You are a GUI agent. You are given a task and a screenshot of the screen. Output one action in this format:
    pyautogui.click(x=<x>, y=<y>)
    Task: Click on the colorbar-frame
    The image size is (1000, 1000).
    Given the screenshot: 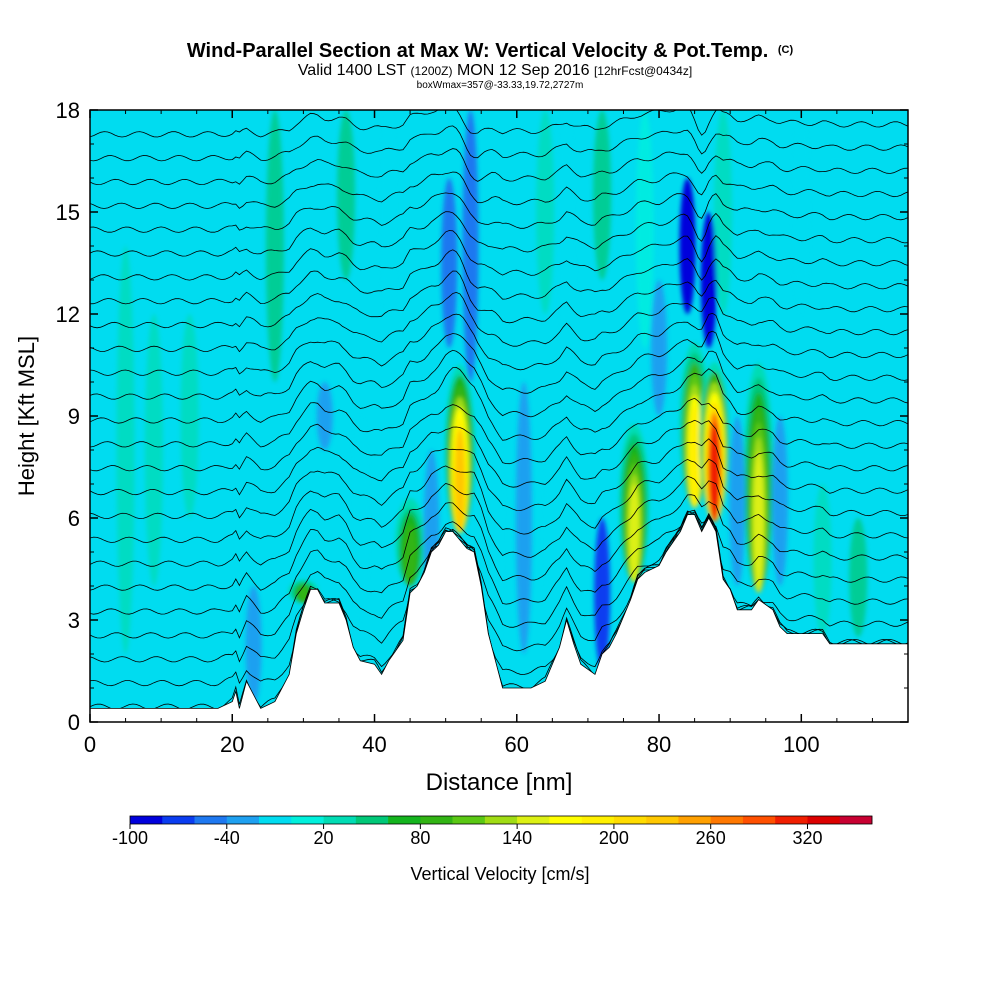 What is the action you would take?
    pyautogui.click(x=501, y=820)
    